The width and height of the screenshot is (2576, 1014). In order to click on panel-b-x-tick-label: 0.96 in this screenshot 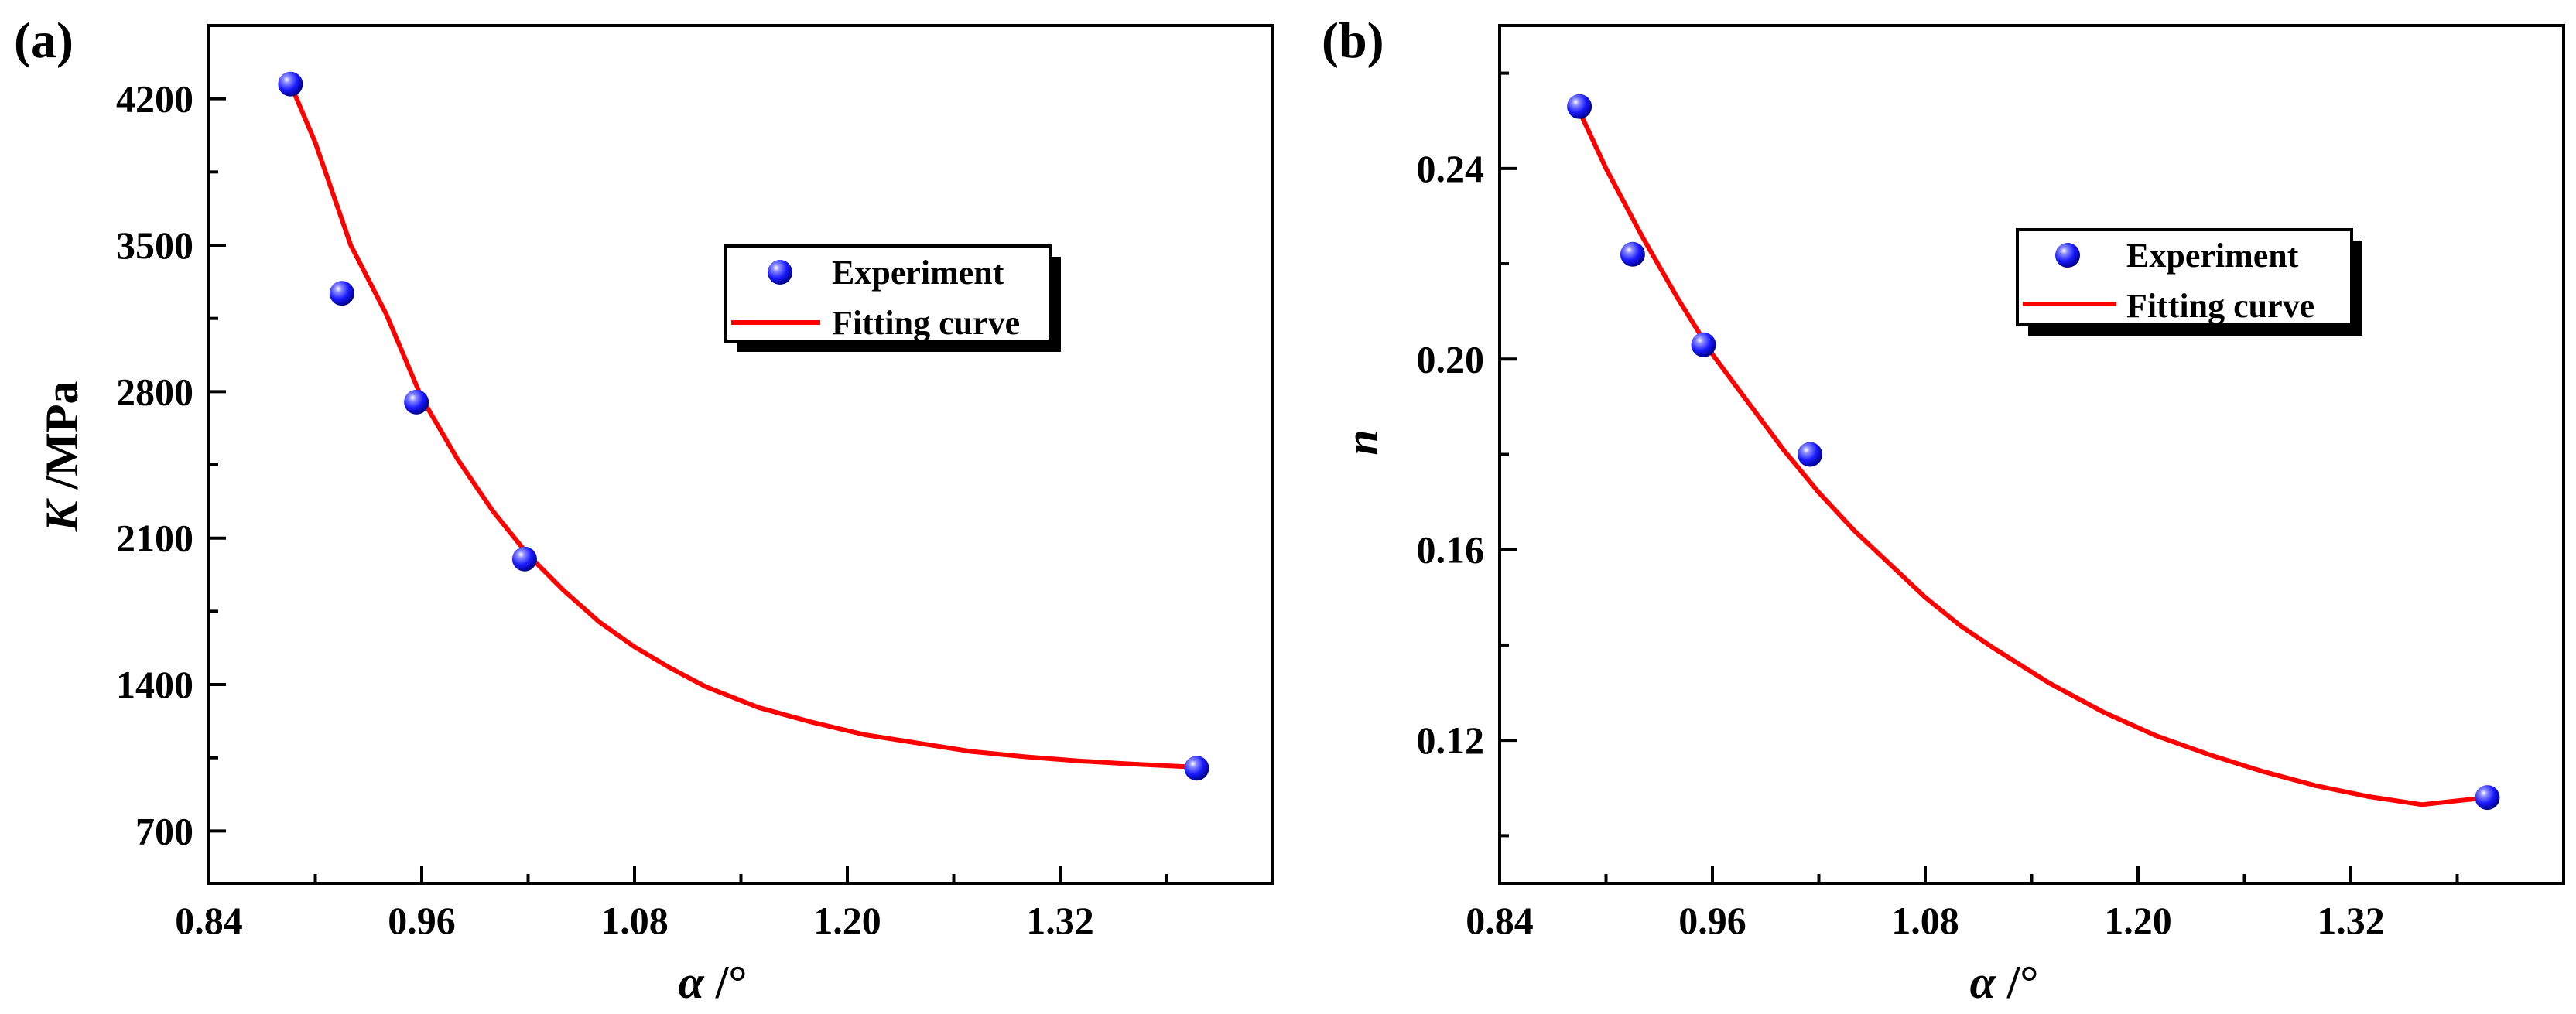, I will do `click(1712, 920)`.